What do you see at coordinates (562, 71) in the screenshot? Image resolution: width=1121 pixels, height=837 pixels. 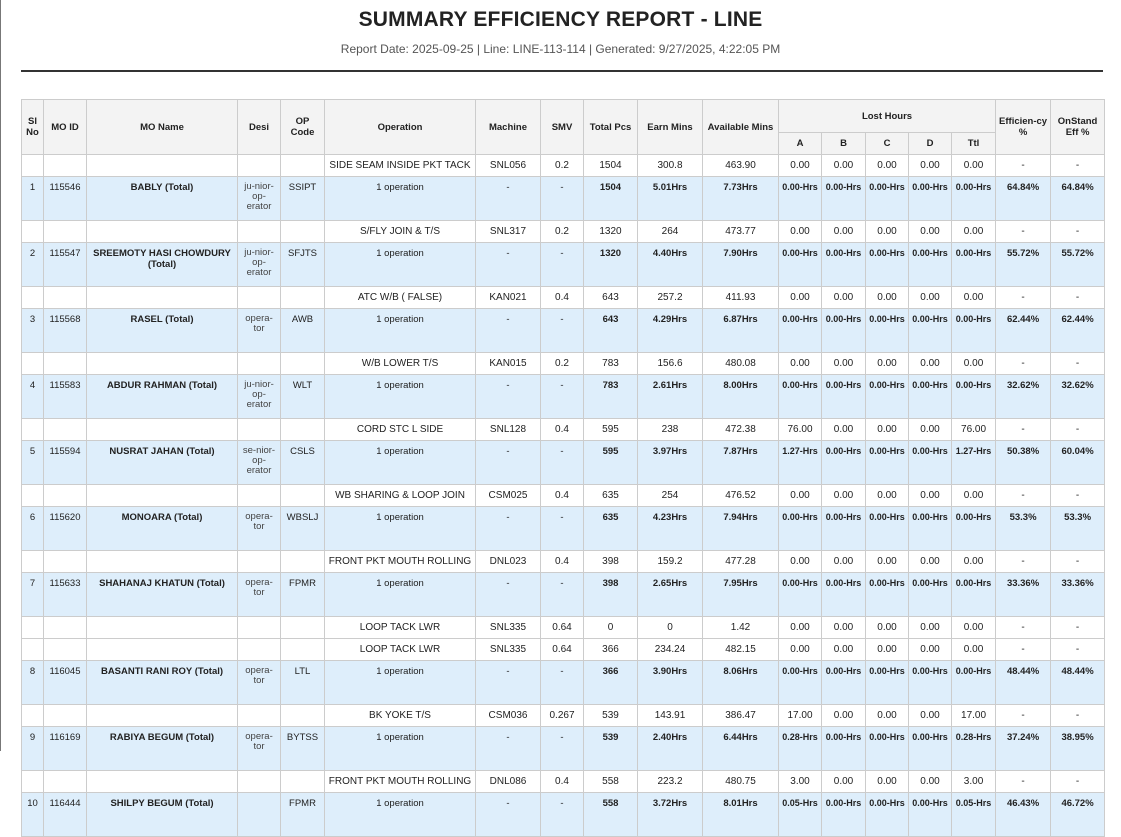 I see `title-divider` at bounding box center [562, 71].